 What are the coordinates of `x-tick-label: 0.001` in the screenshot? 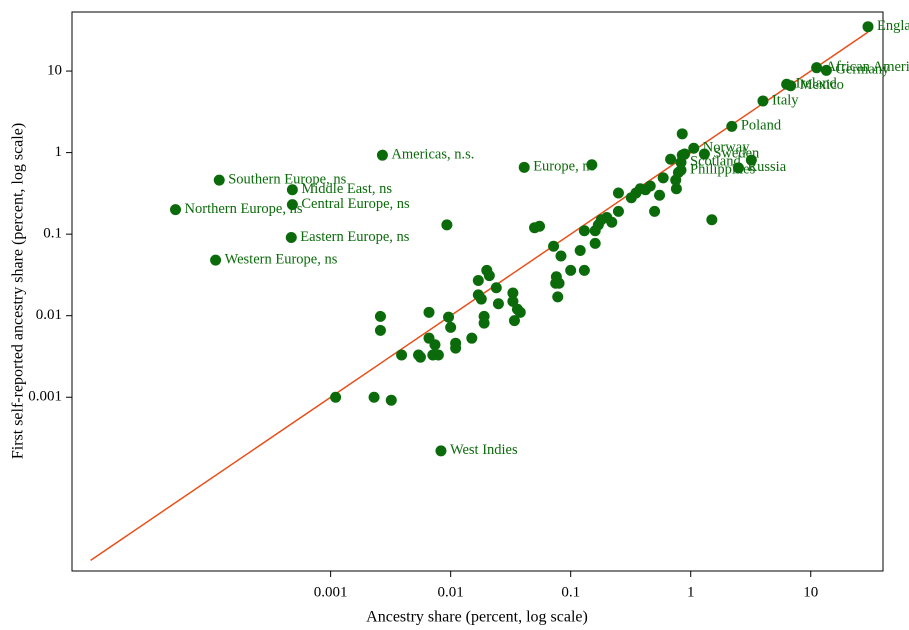 It's located at (331, 592).